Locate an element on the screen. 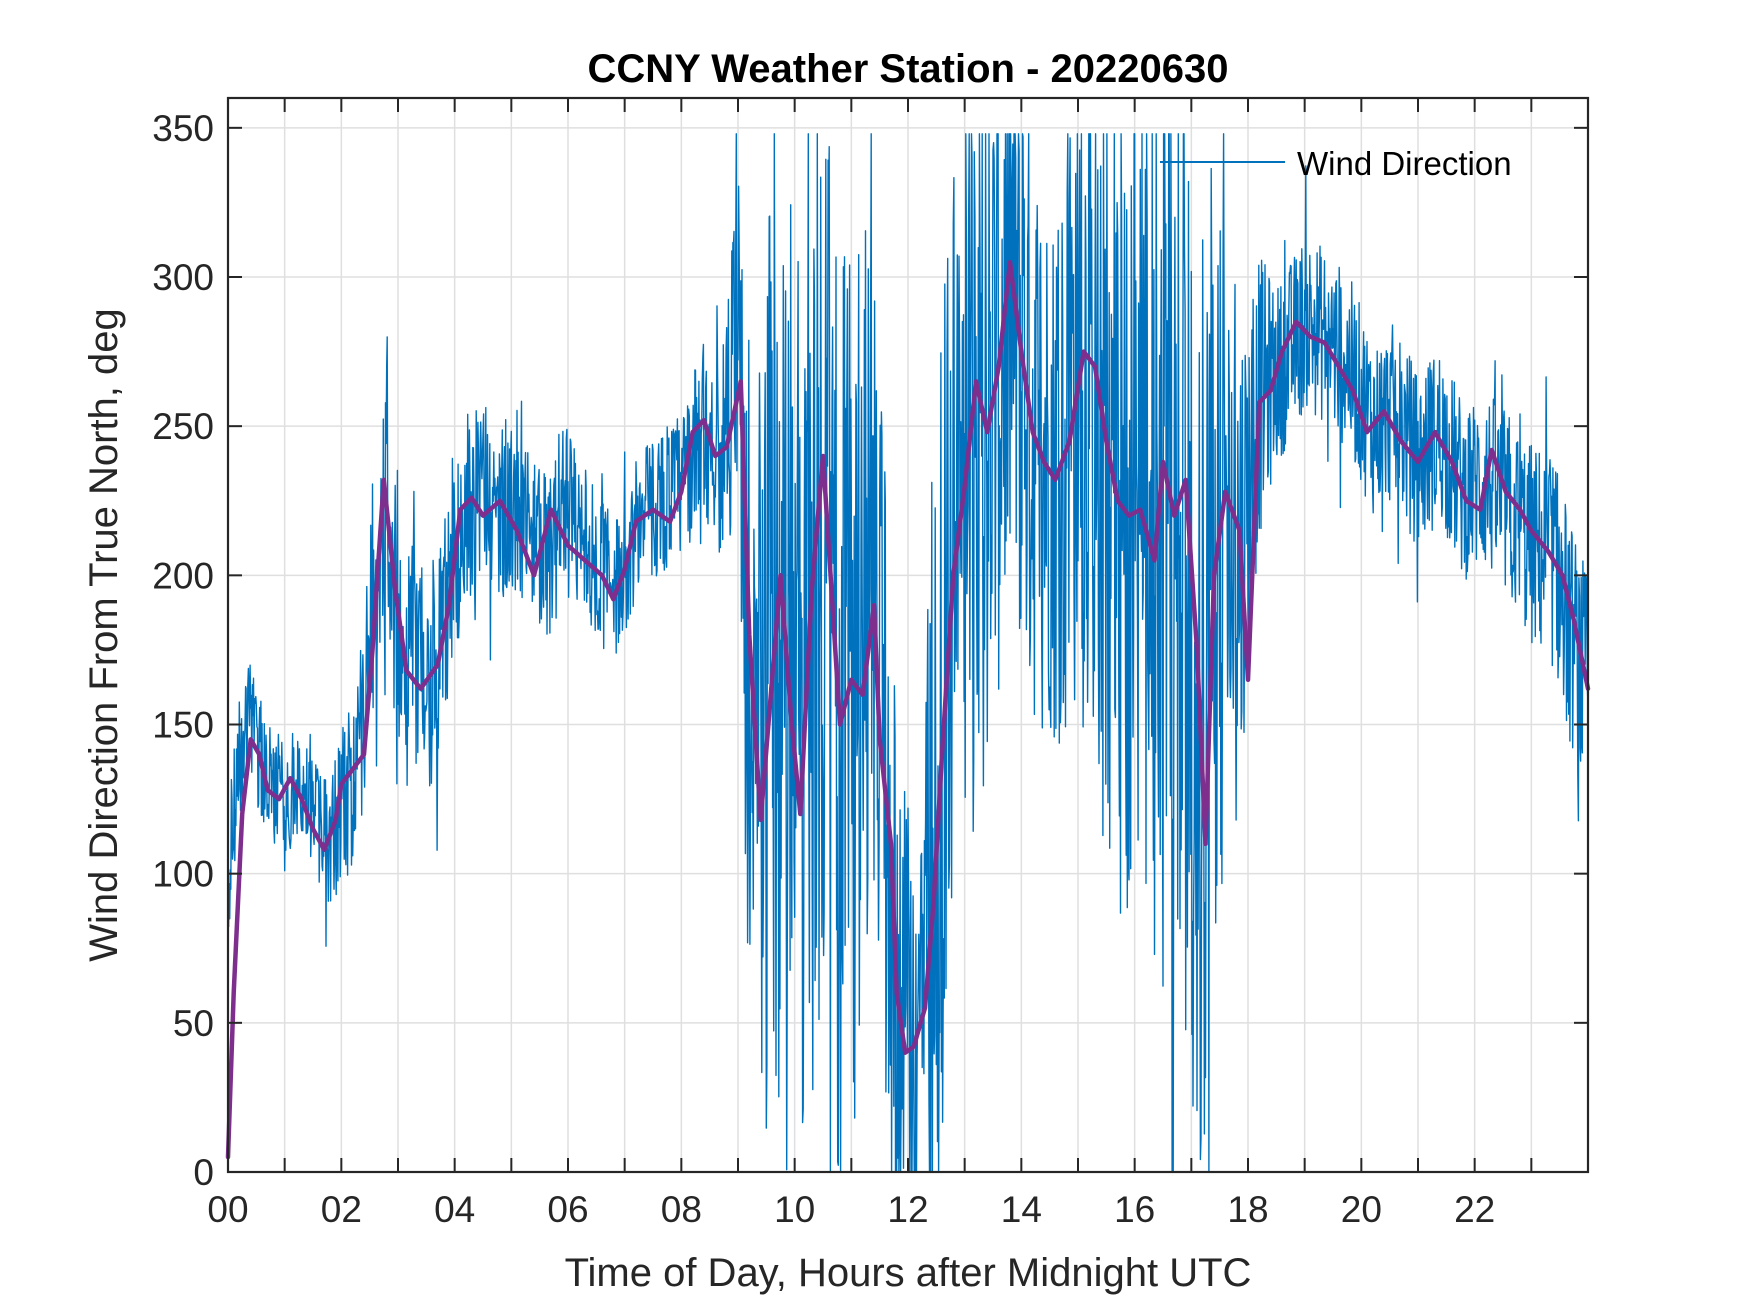 The height and width of the screenshot is (1313, 1750). x-tick-label: 22 is located at coordinates (1474, 1209).